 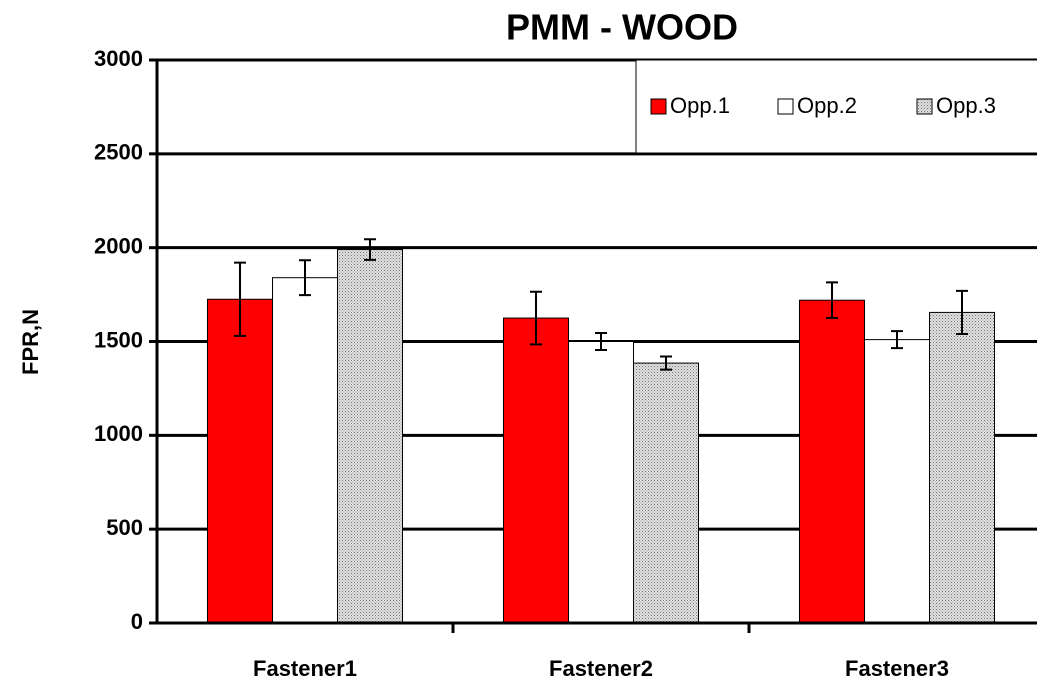 What do you see at coordinates (700, 105) in the screenshot?
I see `legend-label: Opp.1` at bounding box center [700, 105].